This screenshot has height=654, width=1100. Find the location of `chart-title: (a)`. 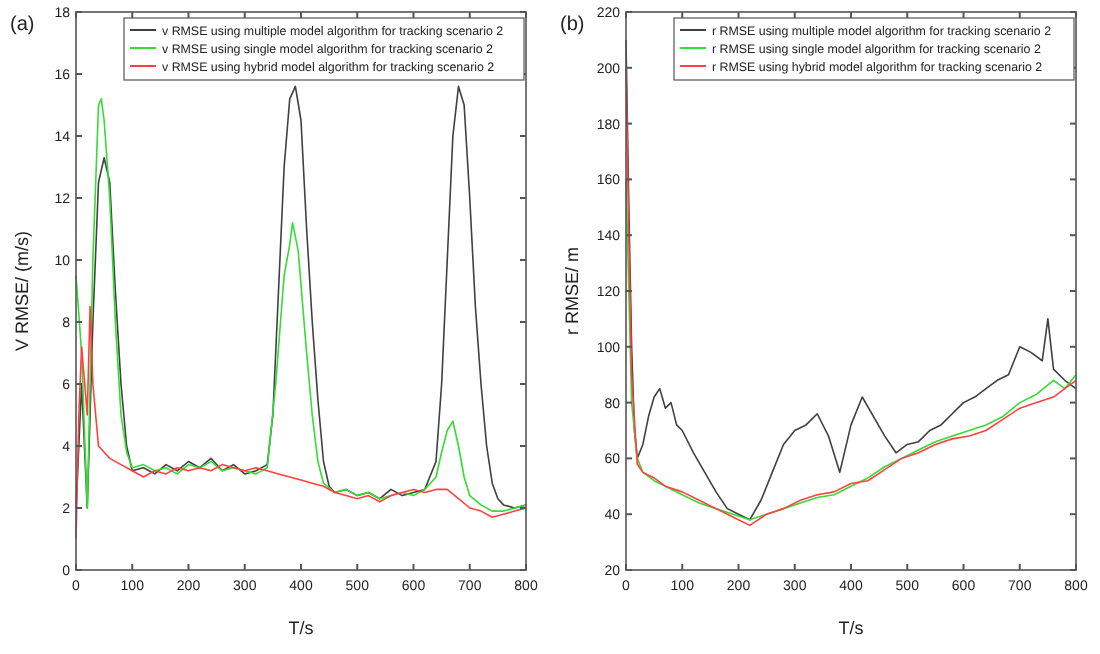

chart-title: (a) is located at coordinates (22, 25).